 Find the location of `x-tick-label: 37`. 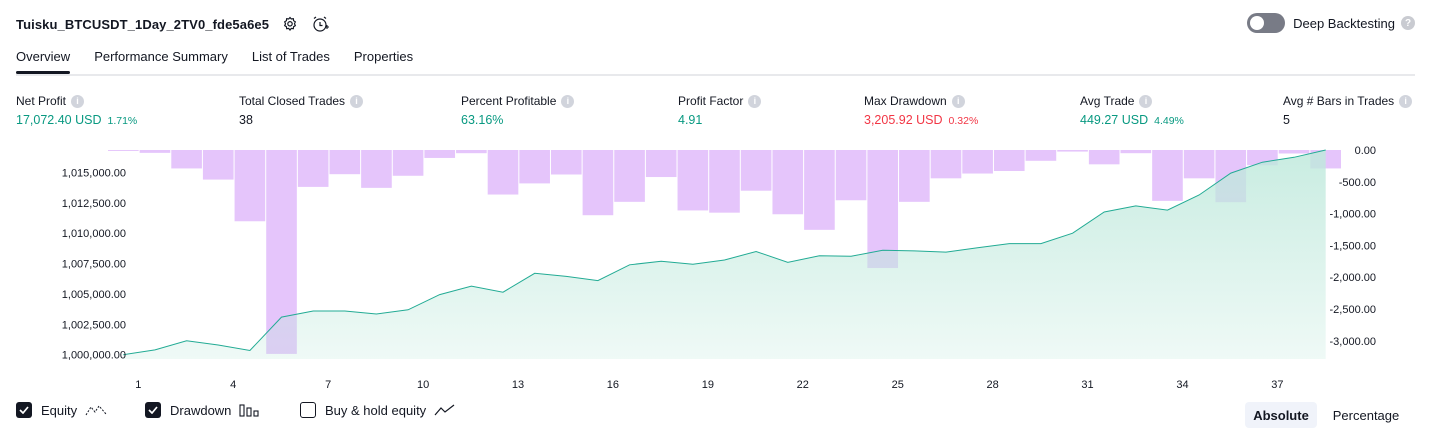

x-tick-label: 37 is located at coordinates (1277, 385).